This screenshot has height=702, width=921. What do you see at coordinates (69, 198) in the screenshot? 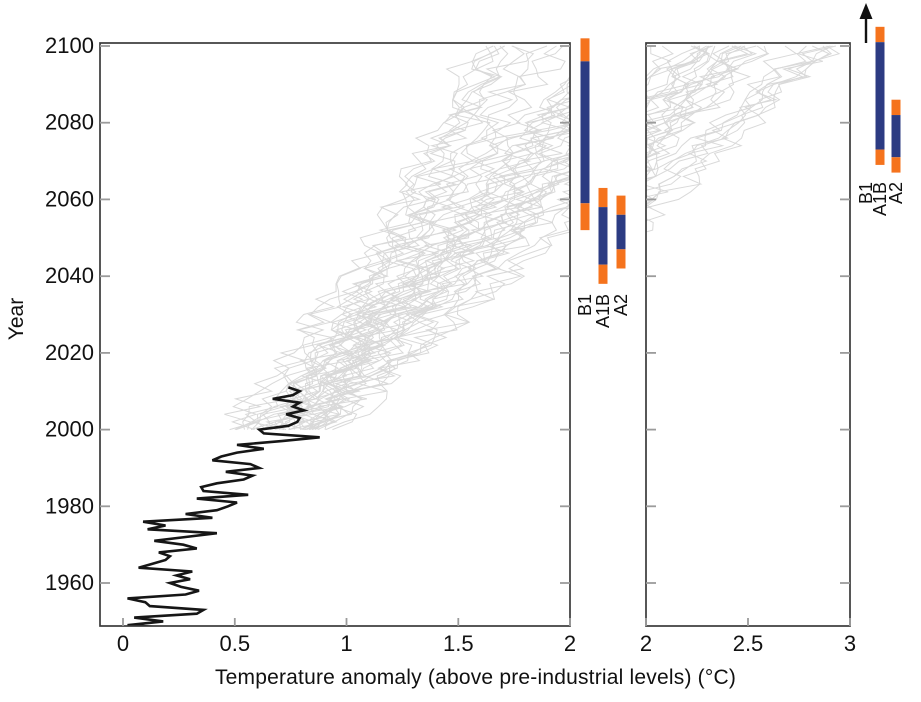
I see `y-tick-label: 2060` at bounding box center [69, 198].